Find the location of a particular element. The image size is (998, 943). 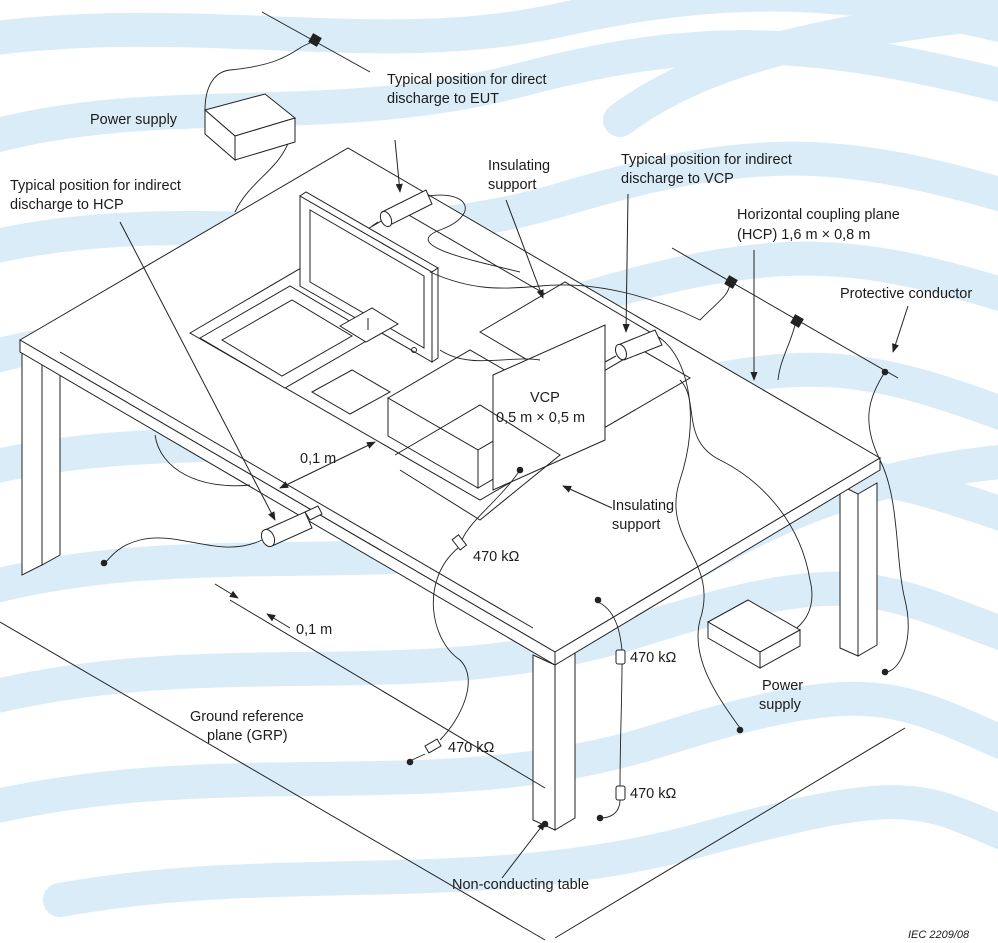

esd-generator-hcp is located at coordinates (213, 534).